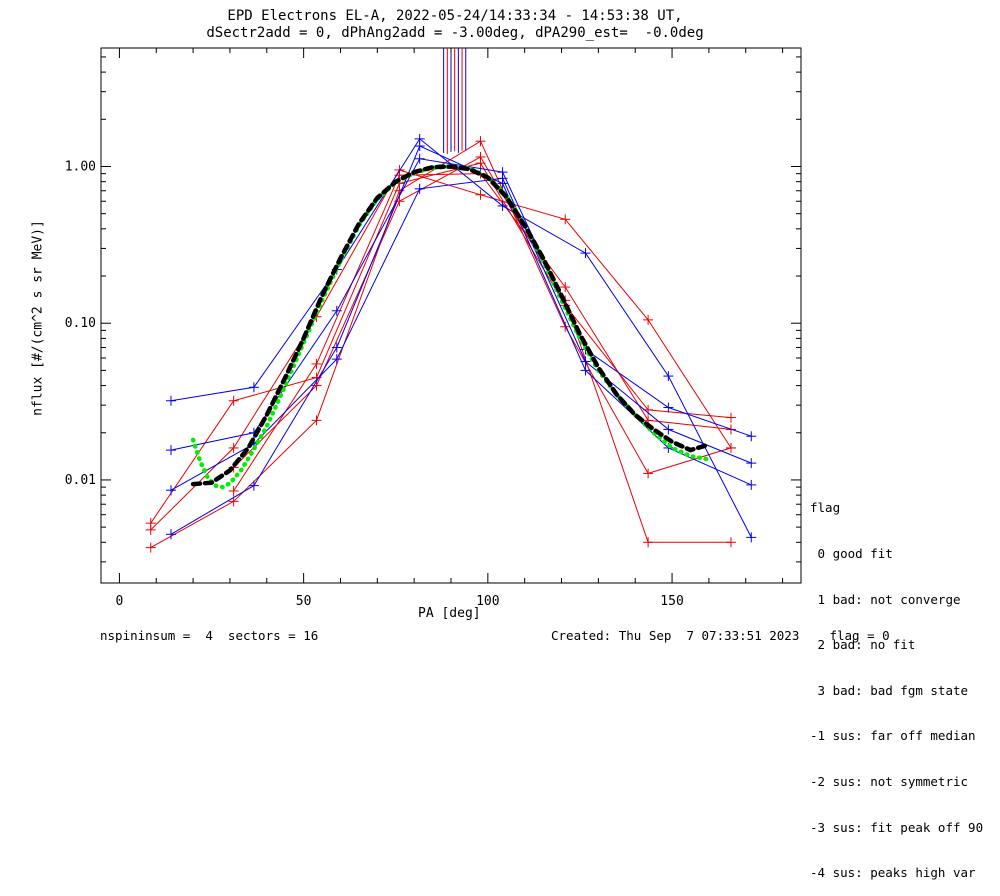 Image resolution: width=1000 pixels, height=896 pixels. Describe the element at coordinates (487, 601) in the screenshot. I see `x-tick-label: 100` at that location.